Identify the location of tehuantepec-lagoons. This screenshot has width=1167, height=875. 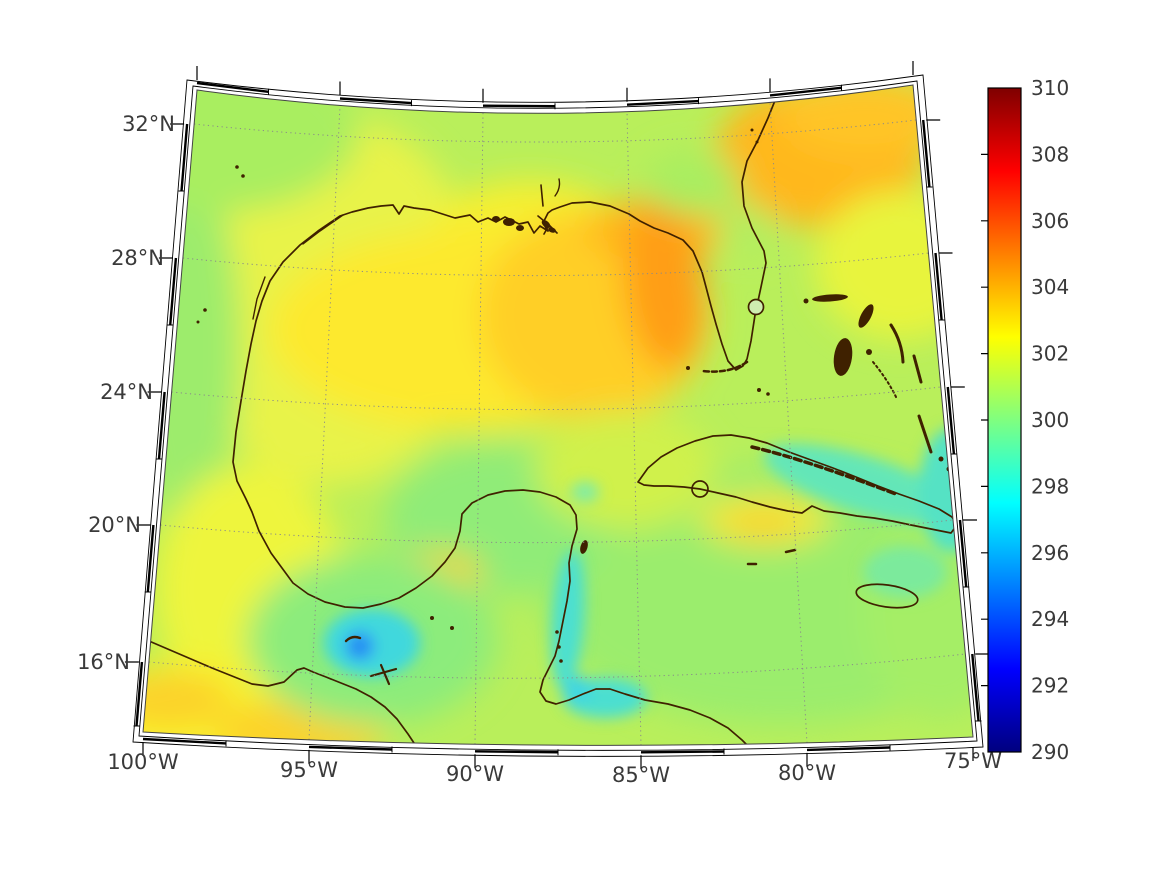
(383, 674).